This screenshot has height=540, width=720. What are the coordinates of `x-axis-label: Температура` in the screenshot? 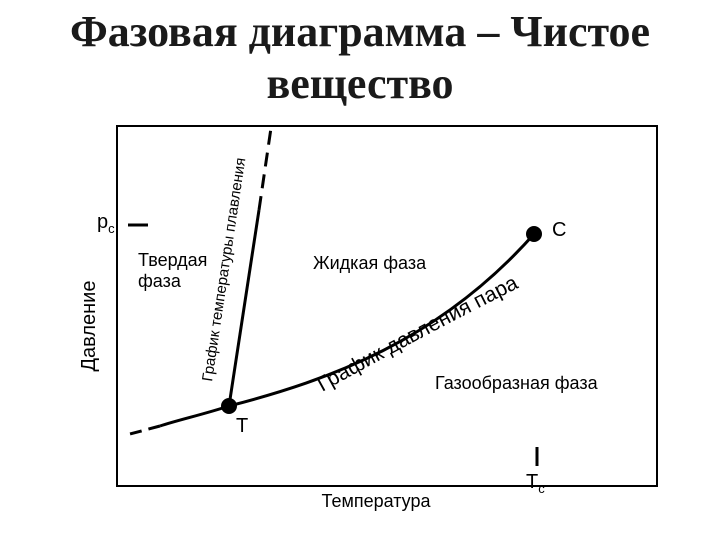 It's located at (376, 501).